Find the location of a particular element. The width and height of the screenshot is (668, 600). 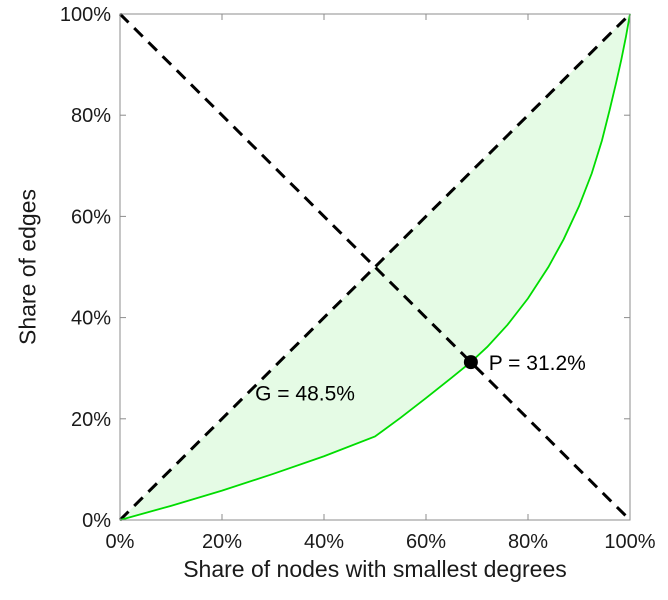

p-point-marker is located at coordinates (470, 362).